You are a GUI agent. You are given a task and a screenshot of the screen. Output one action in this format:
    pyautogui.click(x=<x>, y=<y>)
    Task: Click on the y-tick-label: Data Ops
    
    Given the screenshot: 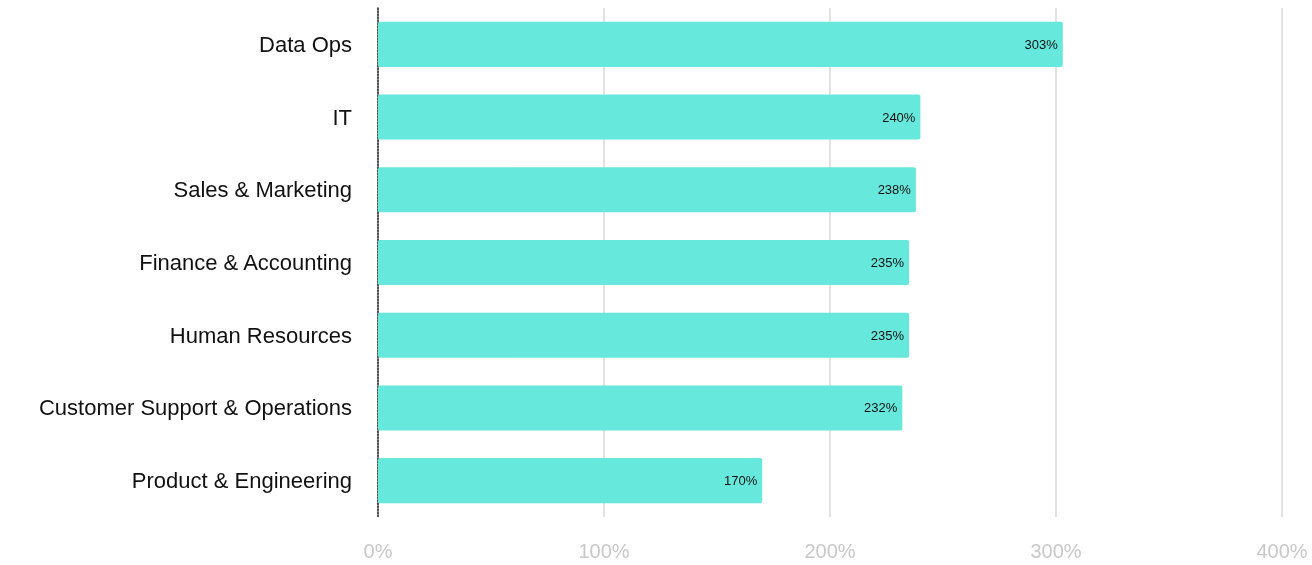 What is the action you would take?
    pyautogui.click(x=305, y=44)
    